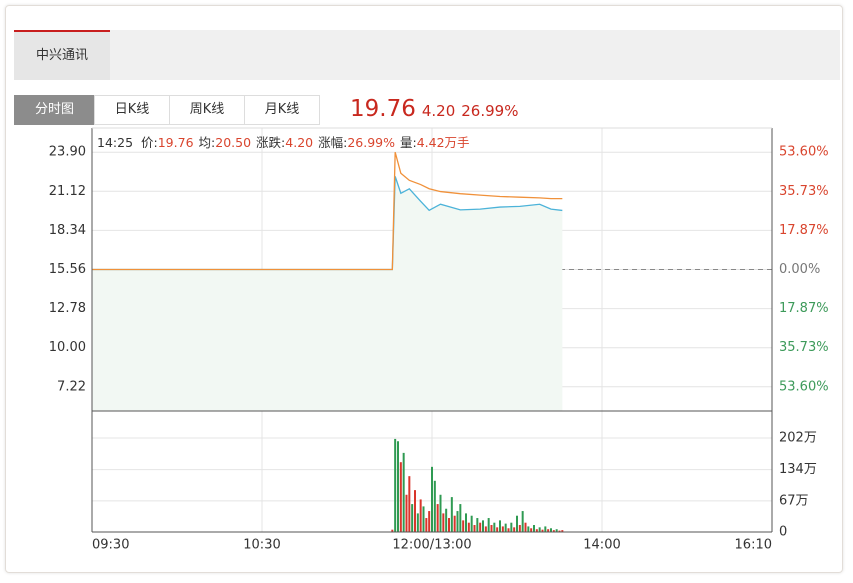 This screenshot has height=583, width=853. What do you see at coordinates (271, 142) in the screenshot?
I see `info-label: 涨跌:` at bounding box center [271, 142].